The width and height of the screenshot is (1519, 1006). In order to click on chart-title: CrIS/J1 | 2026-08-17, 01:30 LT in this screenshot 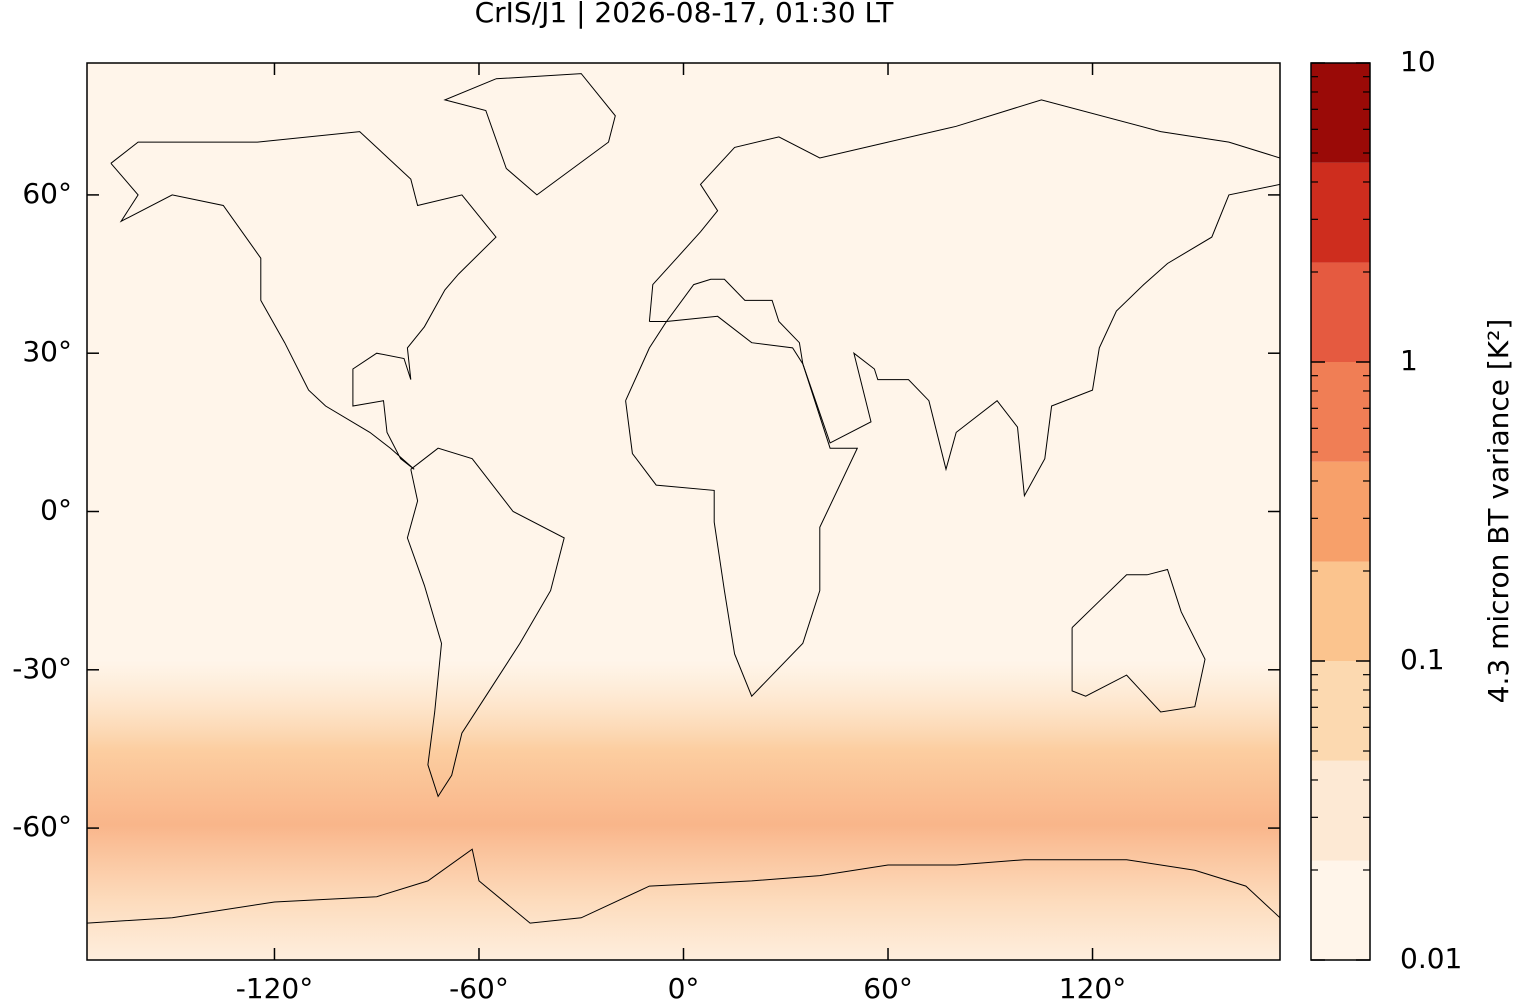, I will do `click(685, 14)`.